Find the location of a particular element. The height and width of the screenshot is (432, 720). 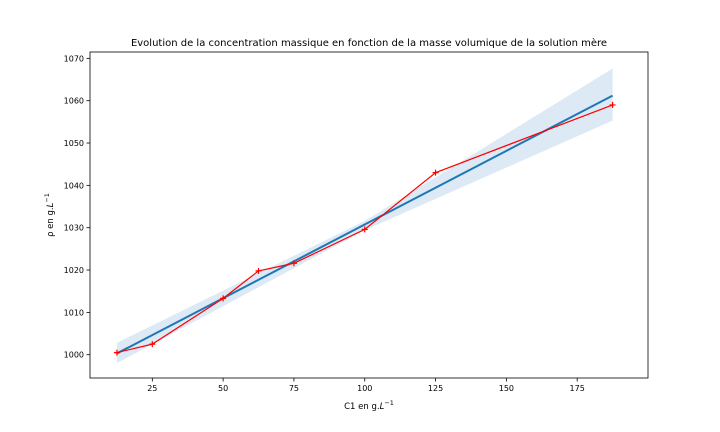

y-tick-label: 1020 is located at coordinates (74, 270).